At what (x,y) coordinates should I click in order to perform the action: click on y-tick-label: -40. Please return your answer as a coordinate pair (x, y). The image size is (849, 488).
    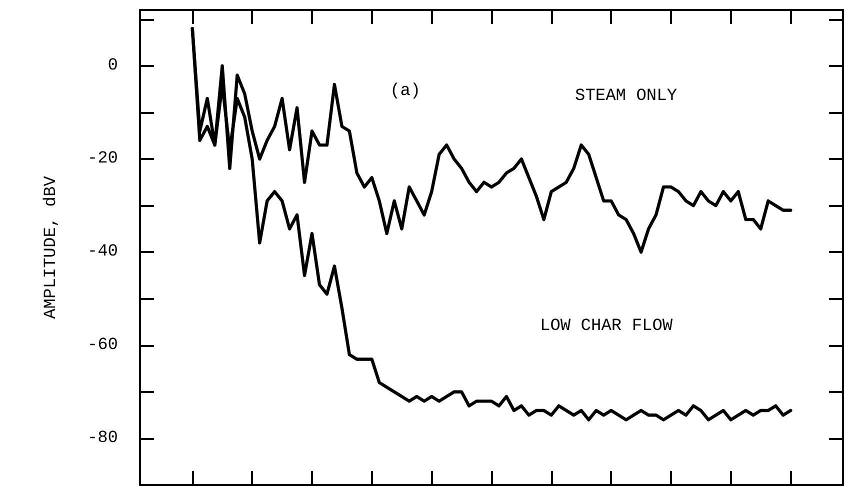
    Looking at the image, I should click on (102, 252).